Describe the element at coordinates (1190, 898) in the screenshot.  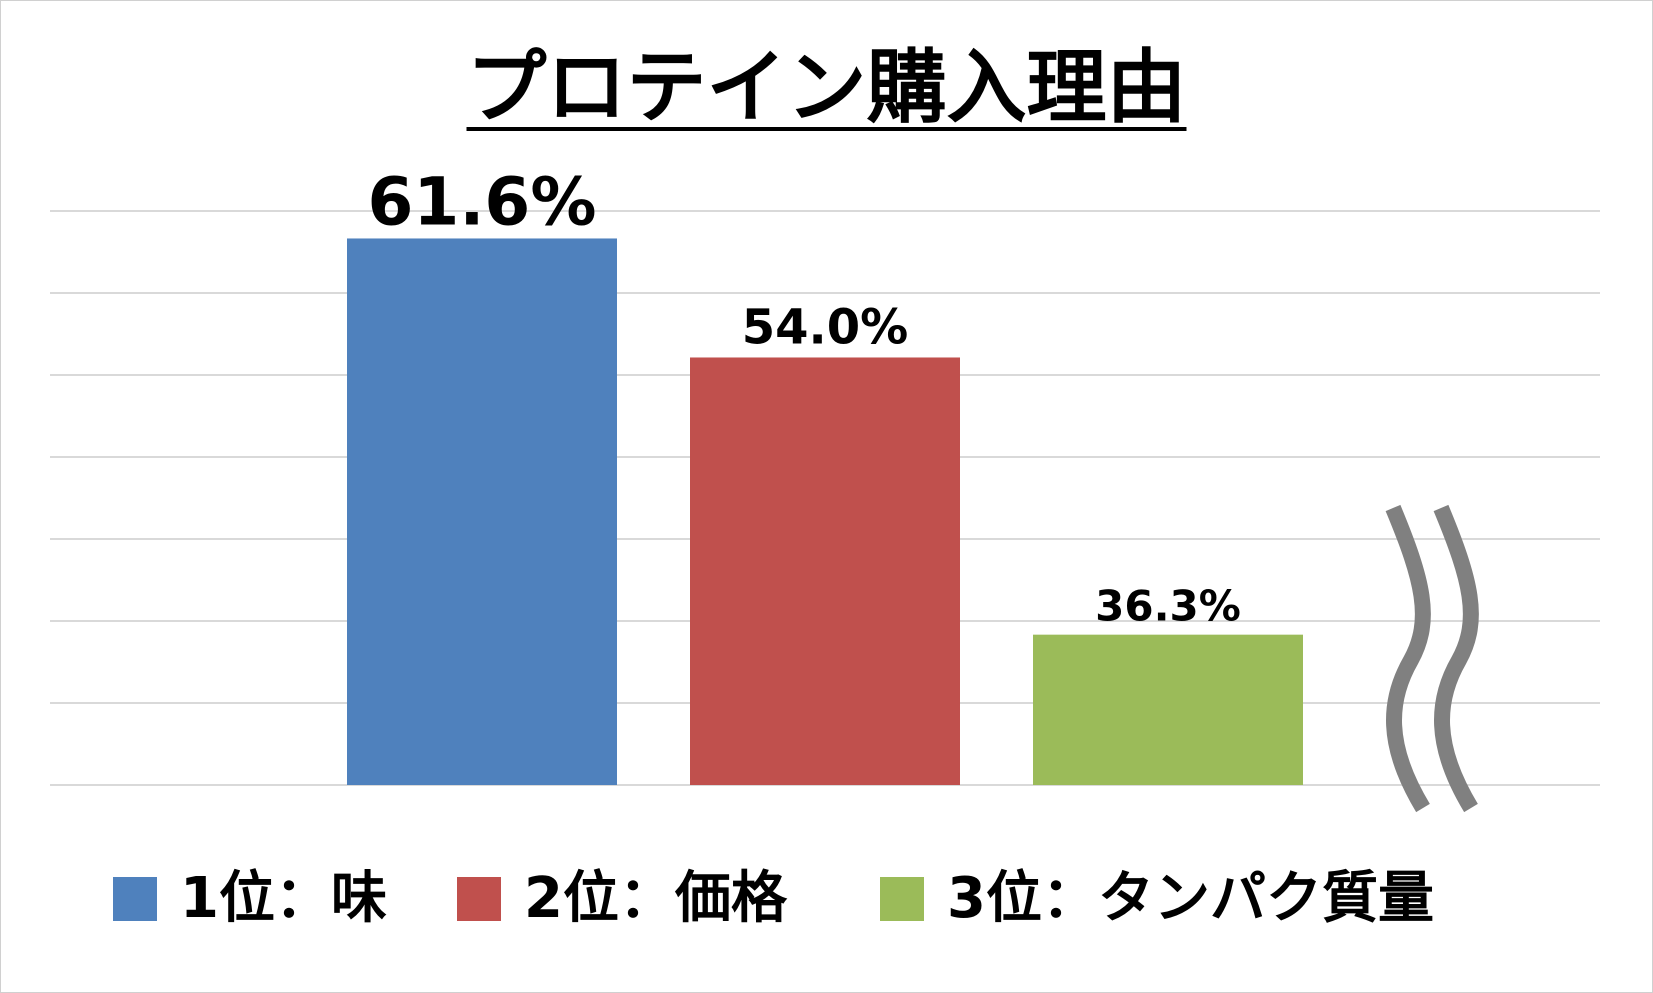
I see `legend-label-3: 3位：タンパク質量` at that location.